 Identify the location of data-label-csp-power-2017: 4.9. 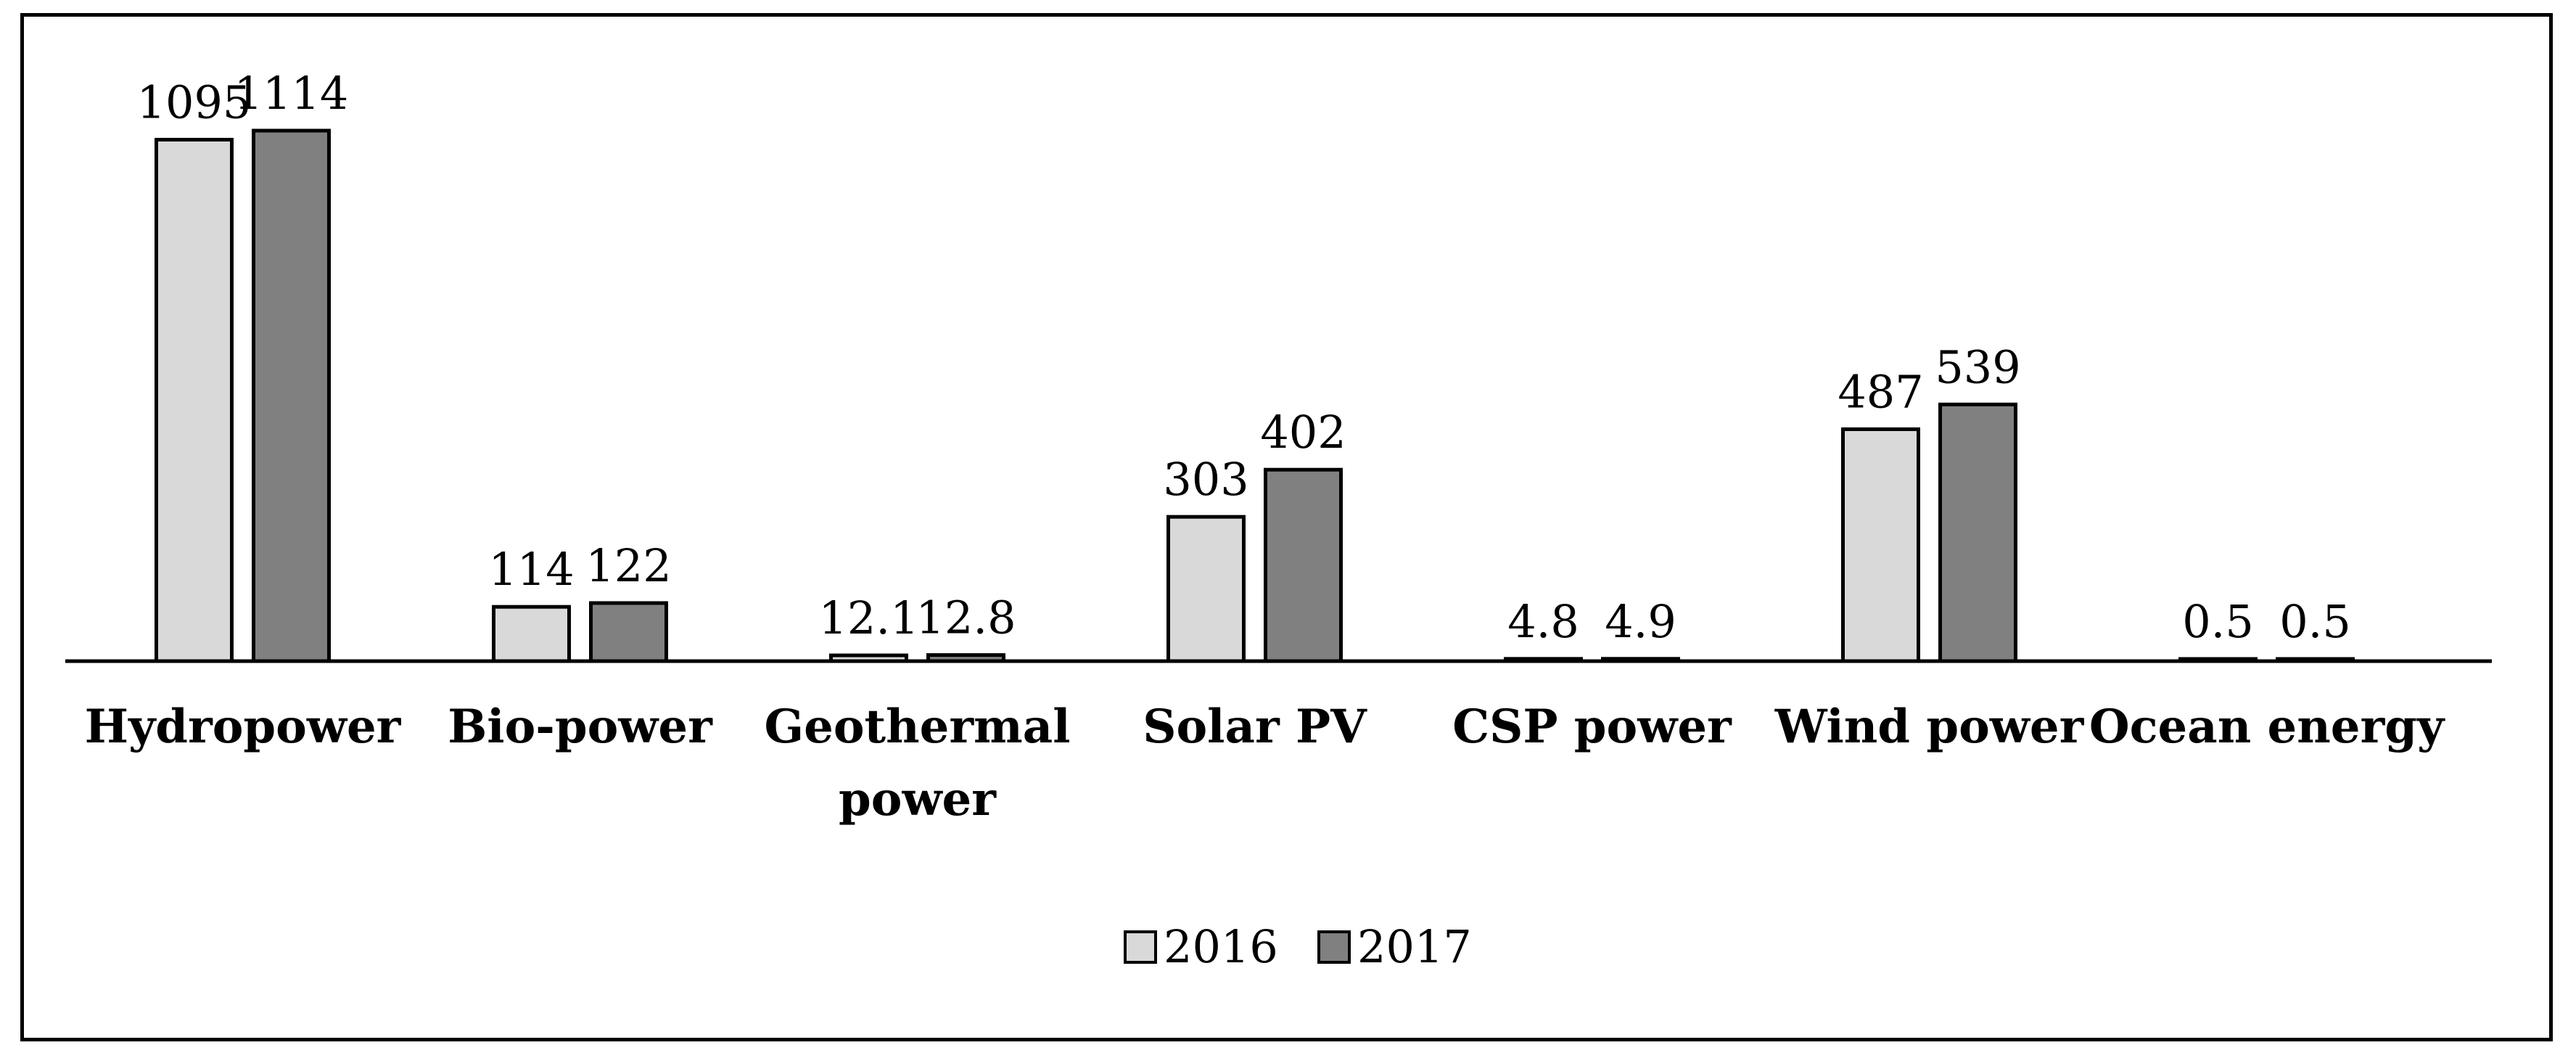
(1640, 621).